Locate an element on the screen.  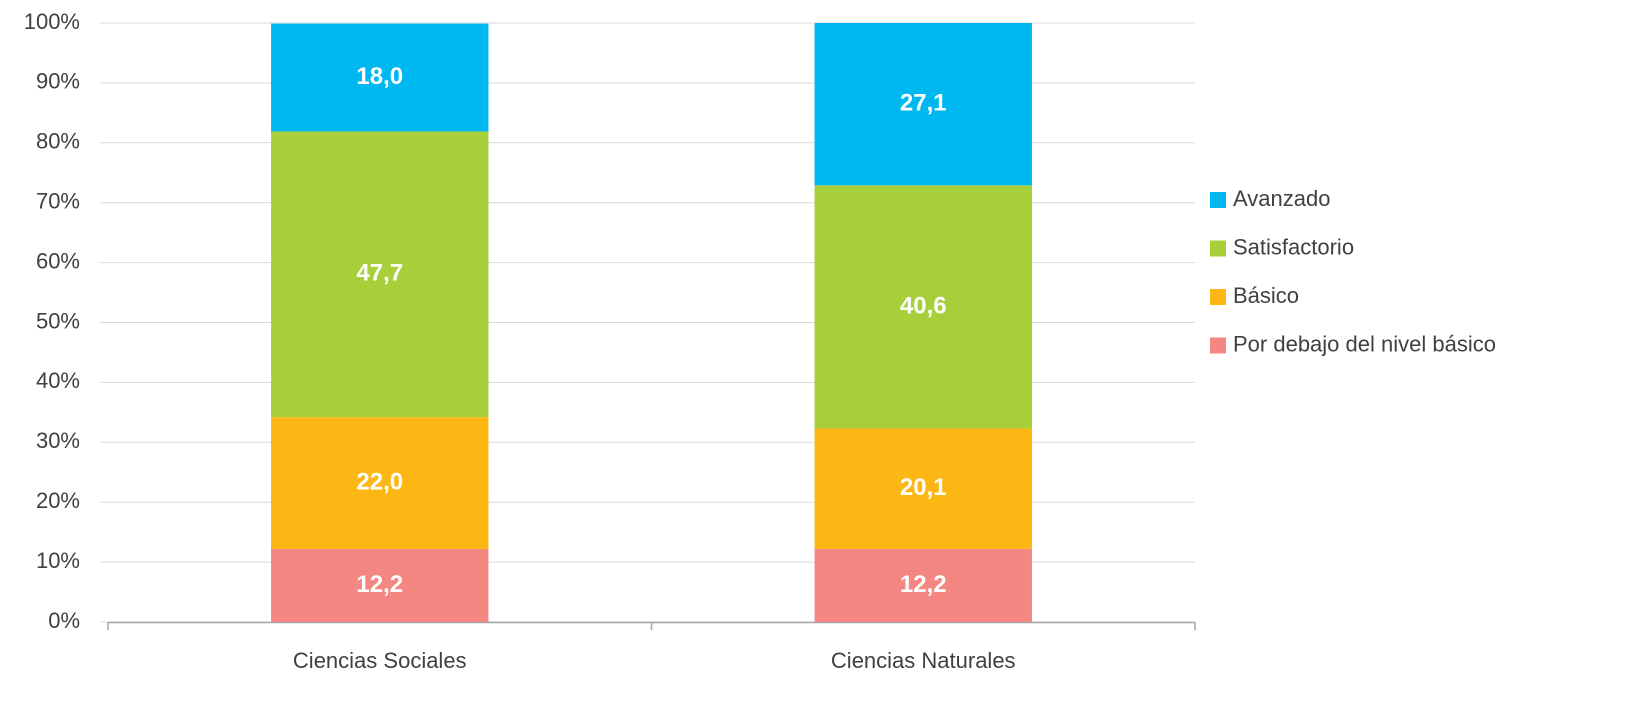
value-label: 27,1 is located at coordinates (923, 103).